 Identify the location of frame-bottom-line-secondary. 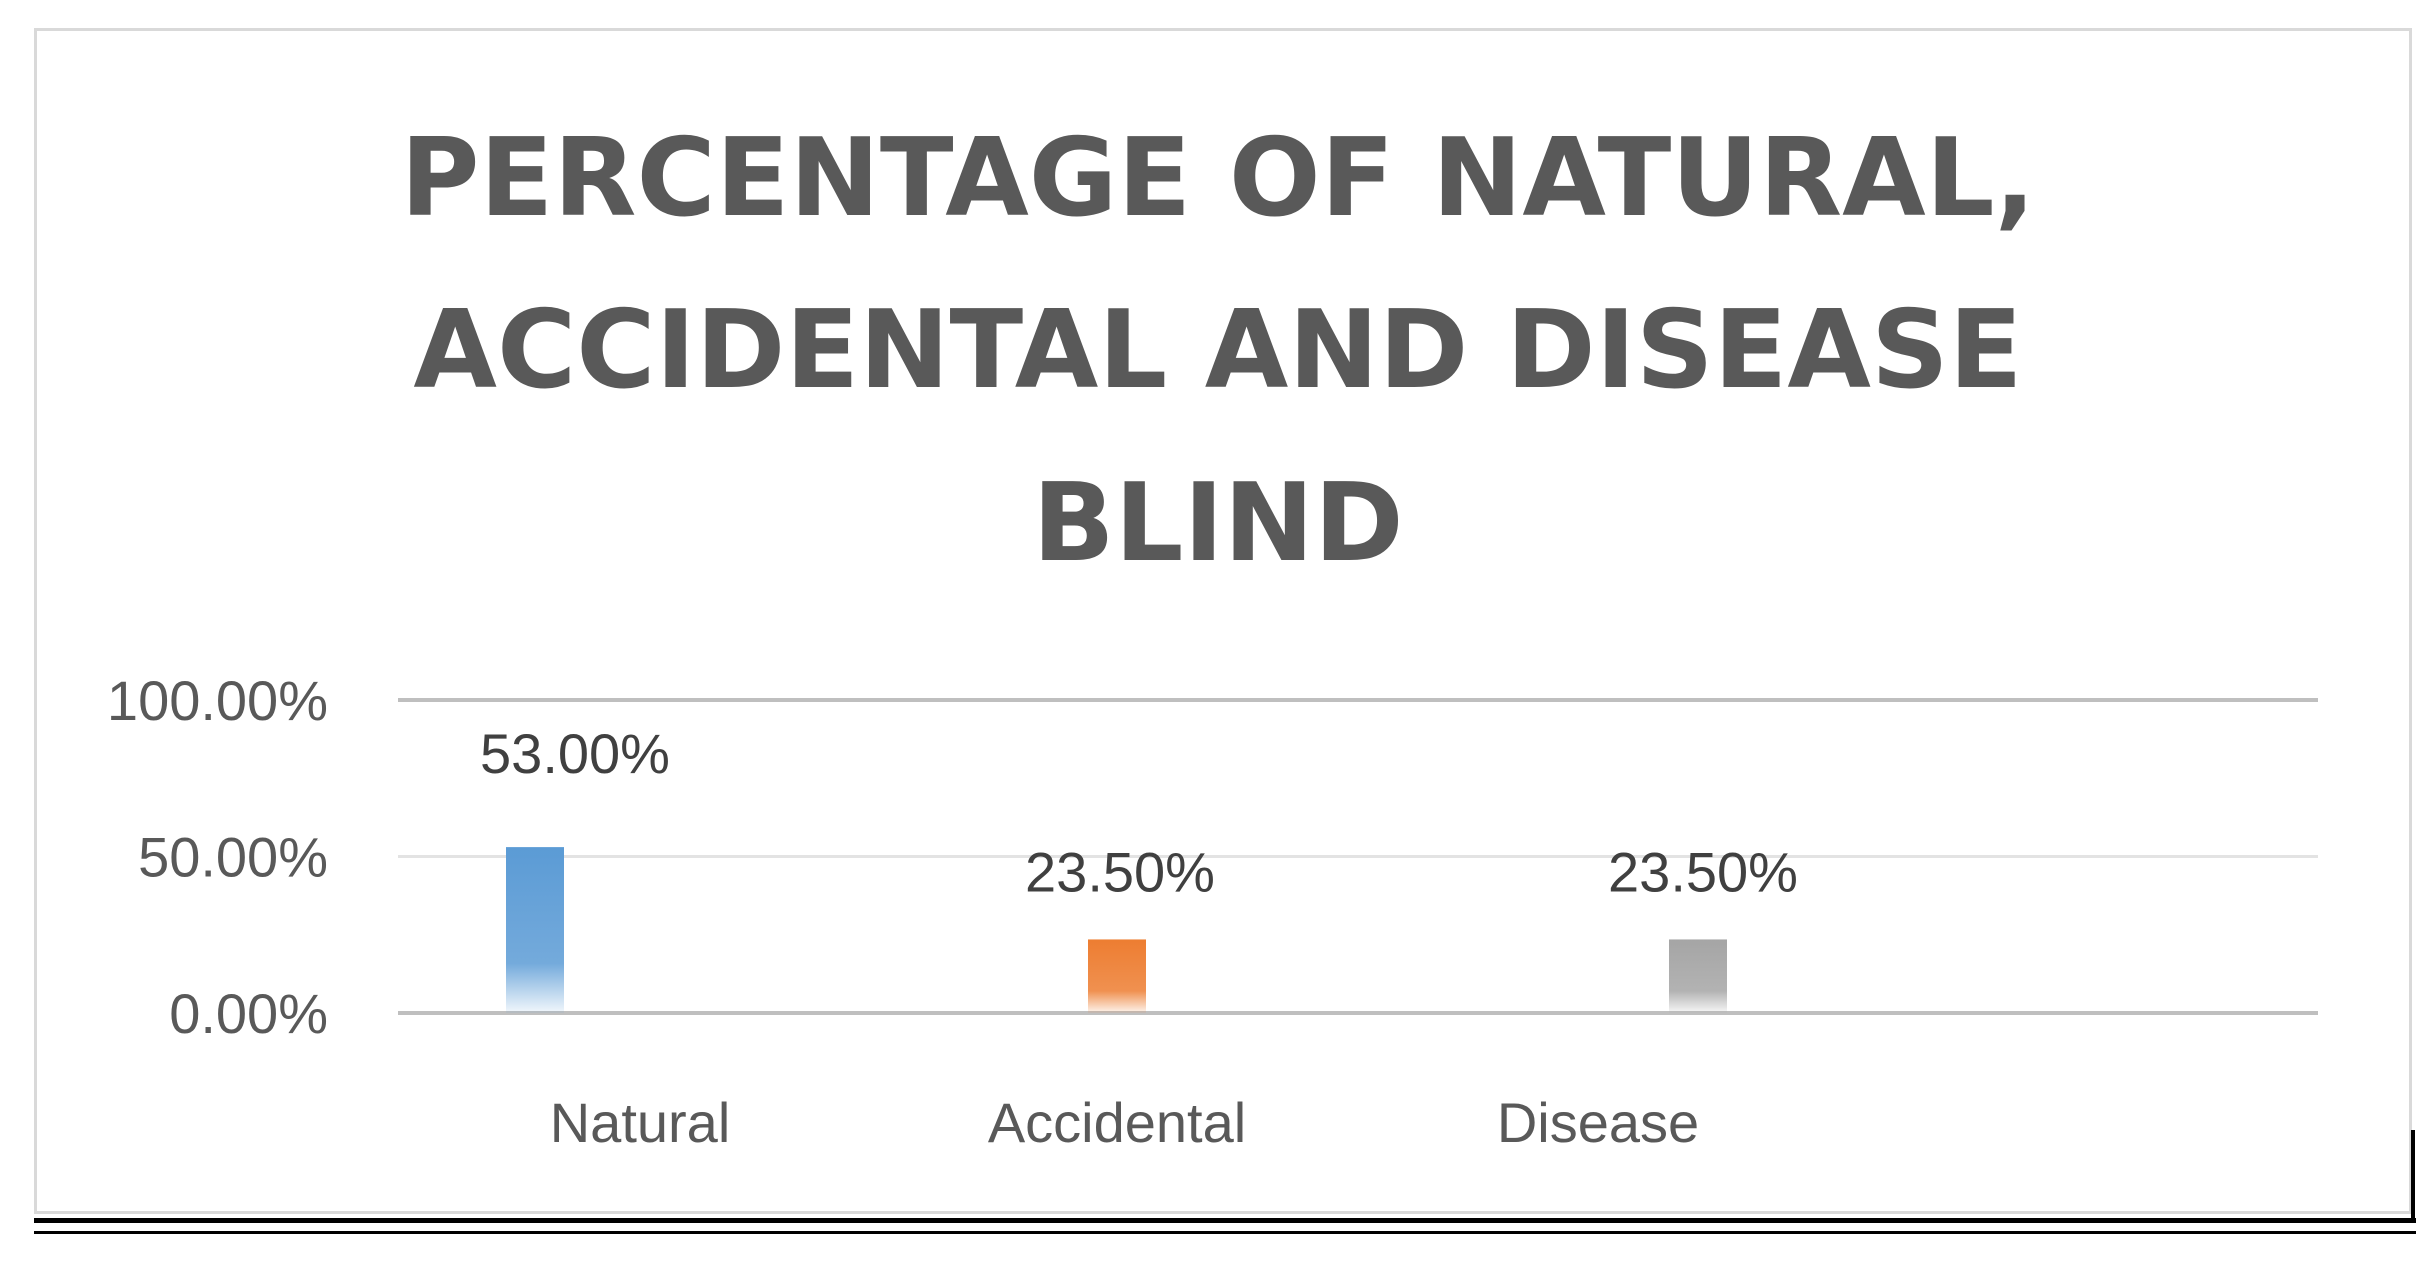
(1225, 1232).